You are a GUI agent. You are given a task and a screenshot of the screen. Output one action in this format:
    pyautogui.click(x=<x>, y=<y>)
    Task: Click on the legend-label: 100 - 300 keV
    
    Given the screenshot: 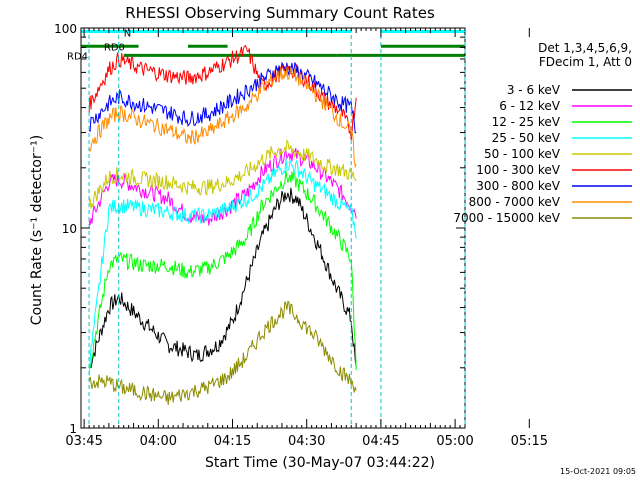 What is the action you would take?
    pyautogui.click(x=518, y=170)
    